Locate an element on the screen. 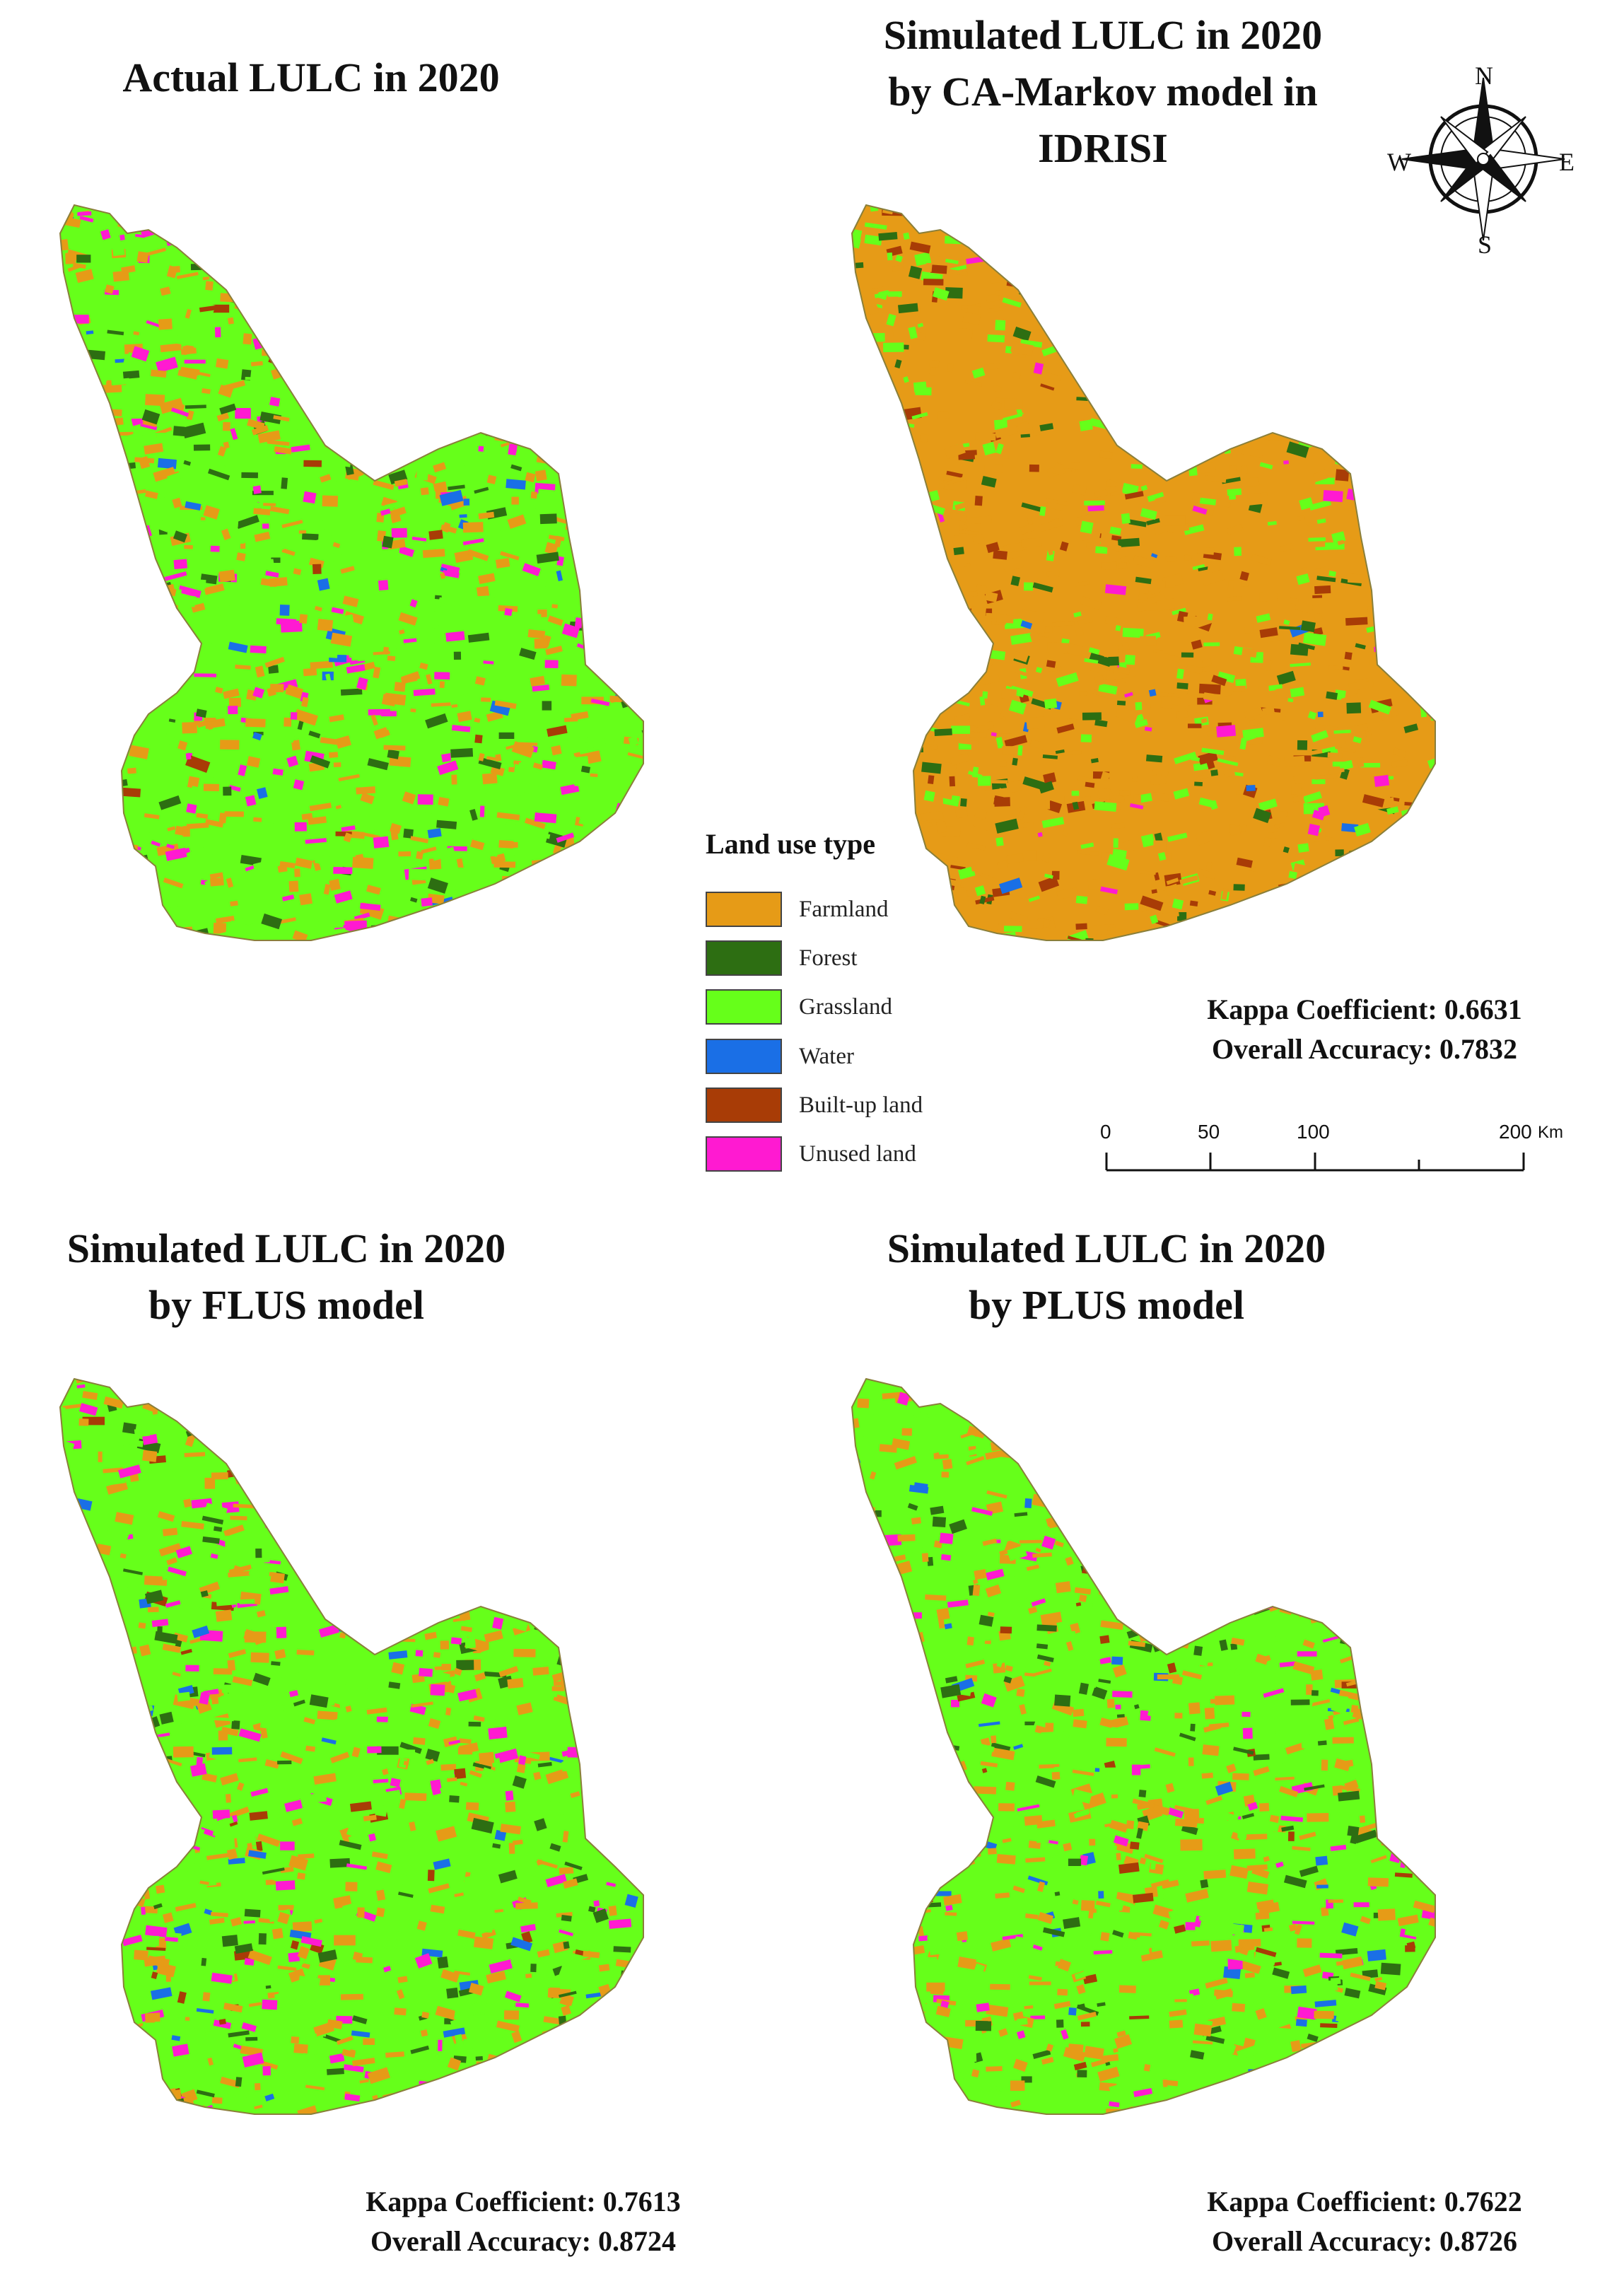  legend-label-built-up-land: Built-up land is located at coordinates (861, 1105).